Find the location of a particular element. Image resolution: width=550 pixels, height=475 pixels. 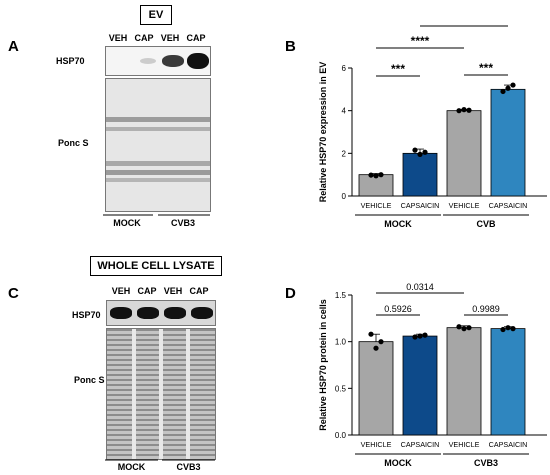

wcl-hsp70-blot is located at coordinates (161, 313).